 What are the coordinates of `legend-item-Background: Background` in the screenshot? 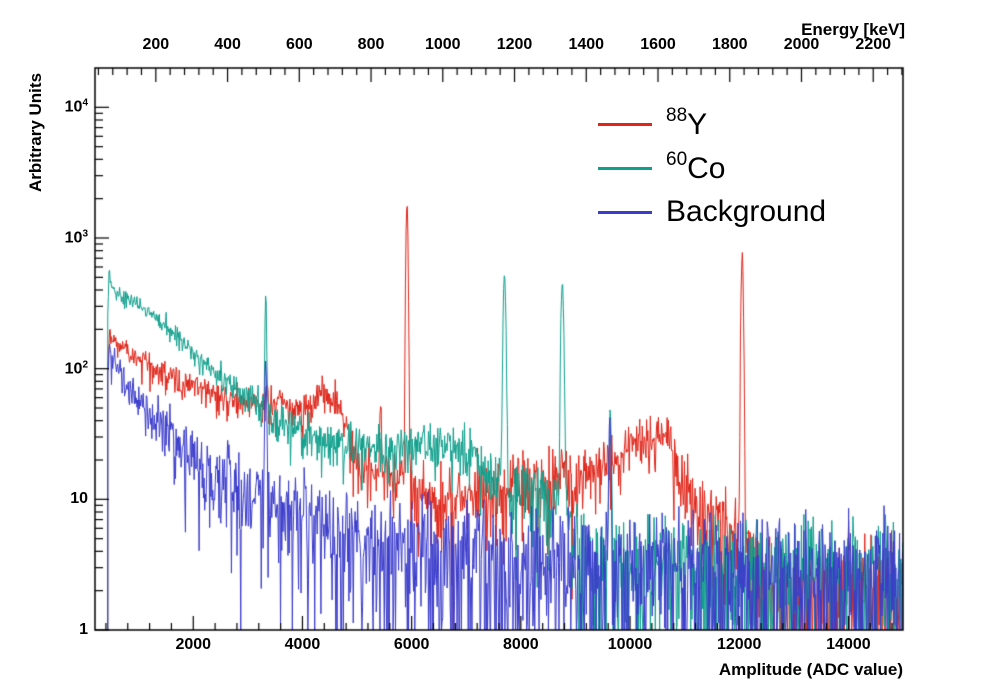 It's located at (712, 212).